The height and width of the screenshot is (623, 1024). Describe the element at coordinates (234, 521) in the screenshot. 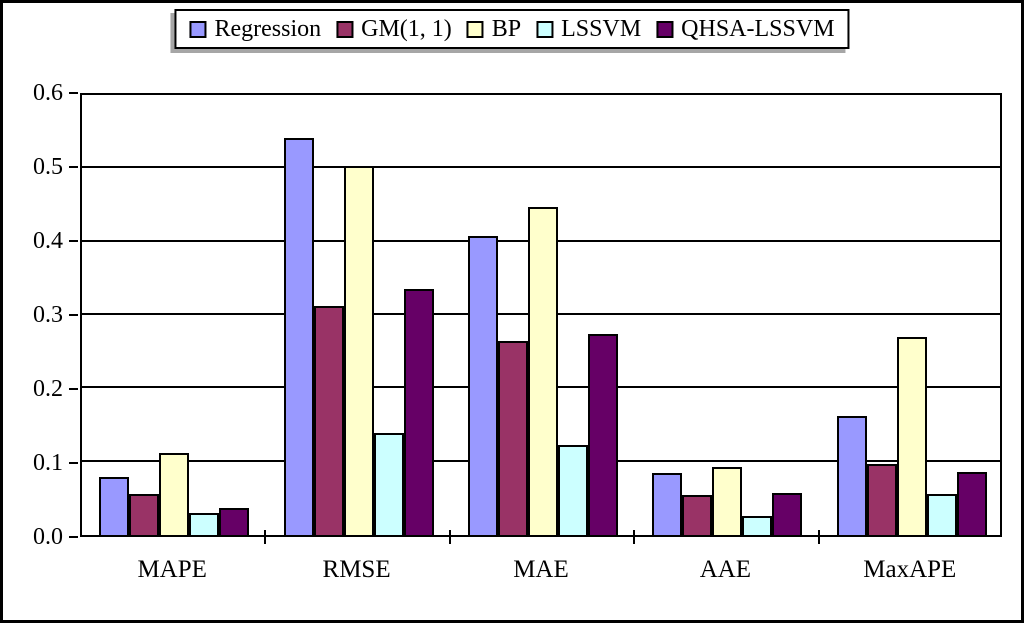

I see `bar-QHSA-LSSVM-MAPE` at that location.